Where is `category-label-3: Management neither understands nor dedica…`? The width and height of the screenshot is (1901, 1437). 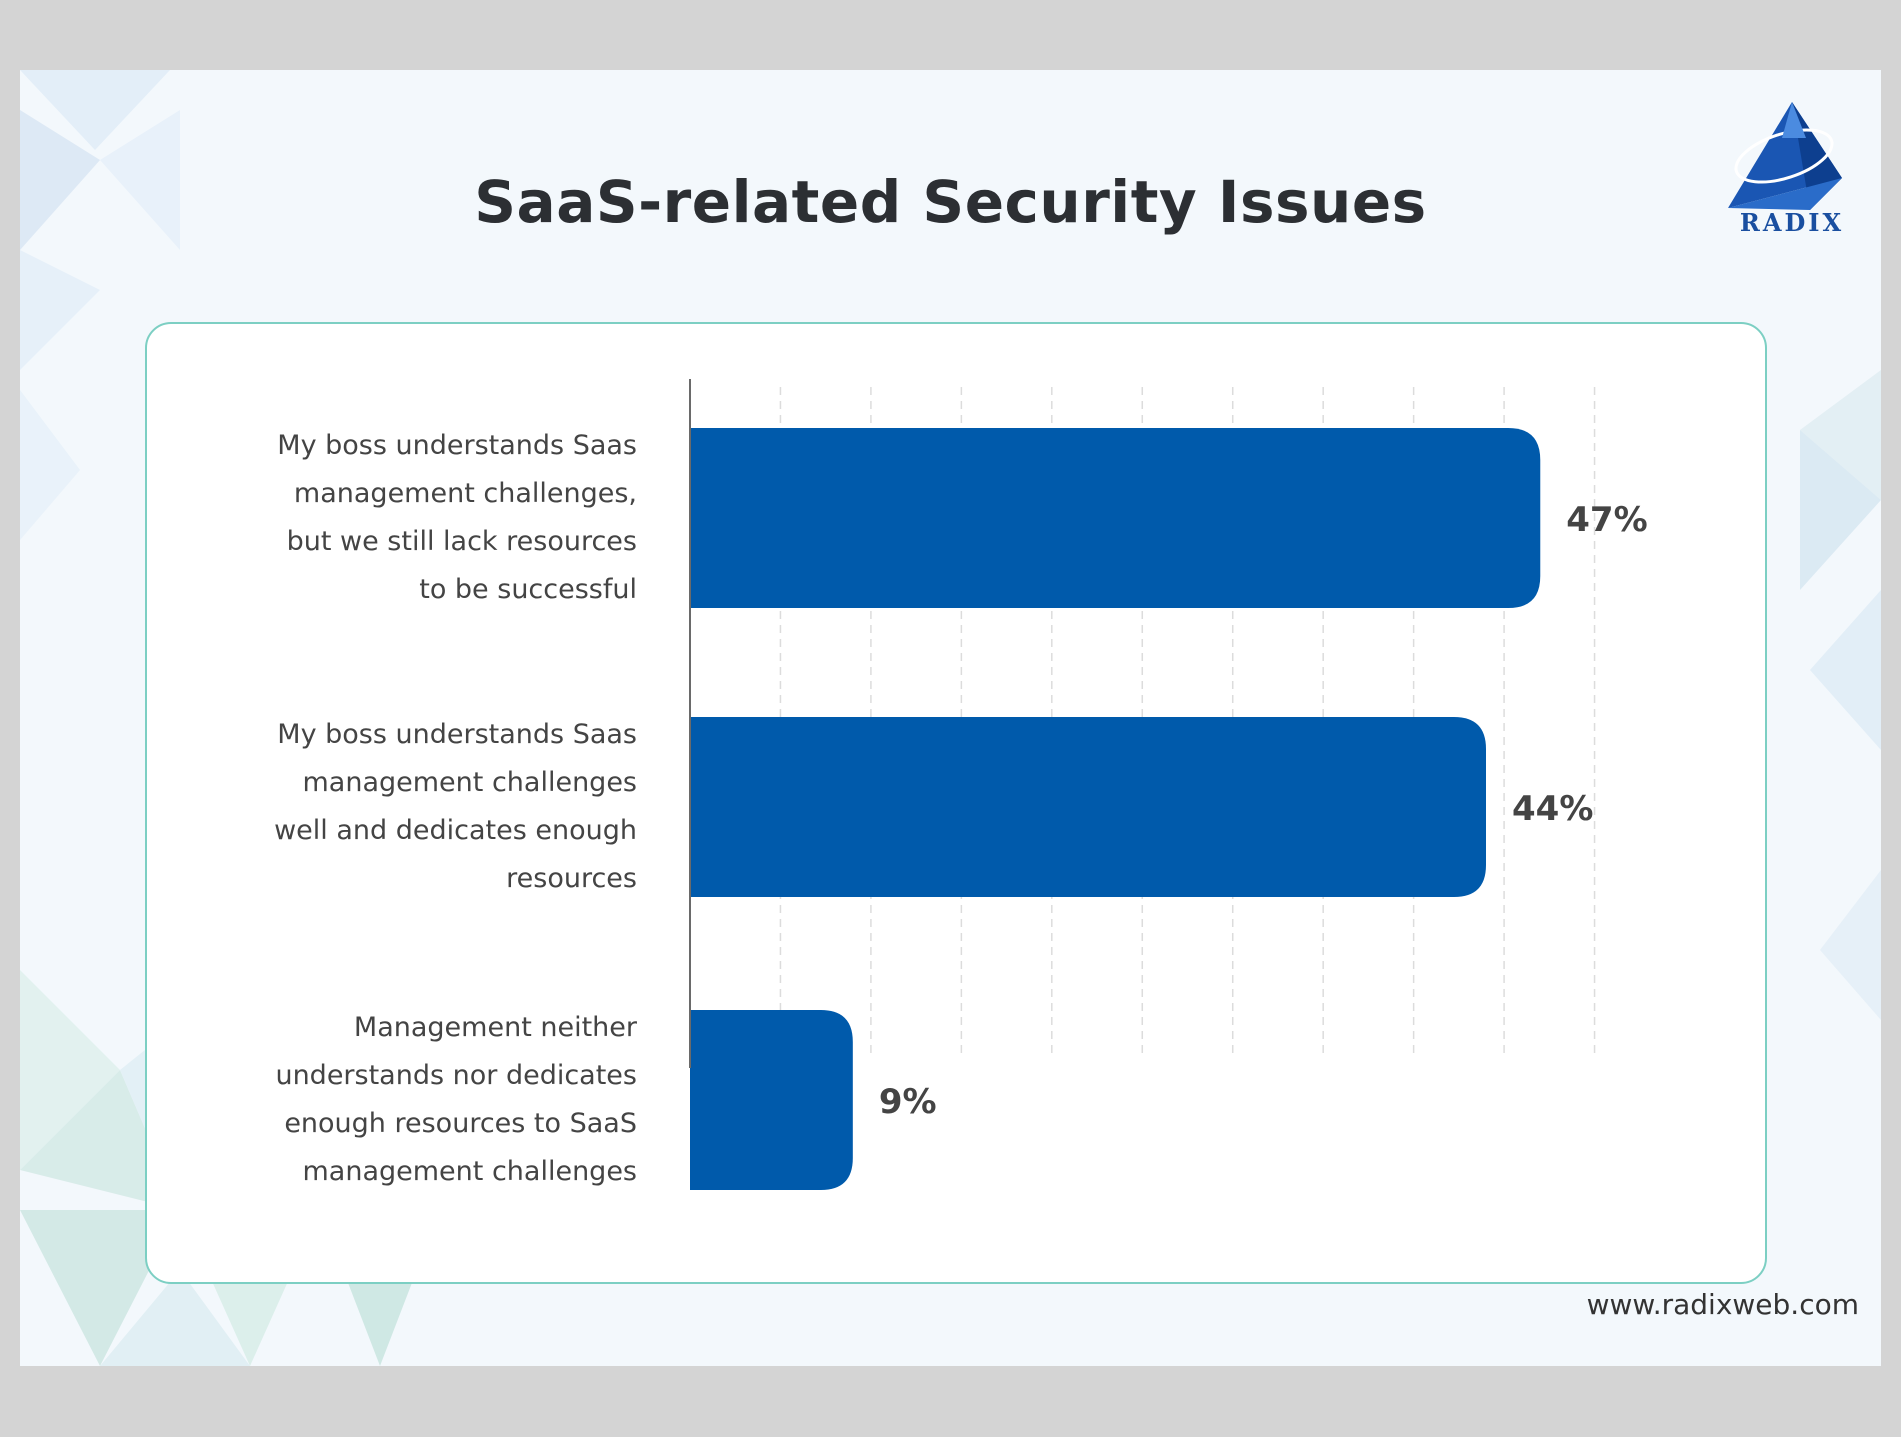 category-label-3: Management neither understands nor dedica… is located at coordinates (412, 1100).